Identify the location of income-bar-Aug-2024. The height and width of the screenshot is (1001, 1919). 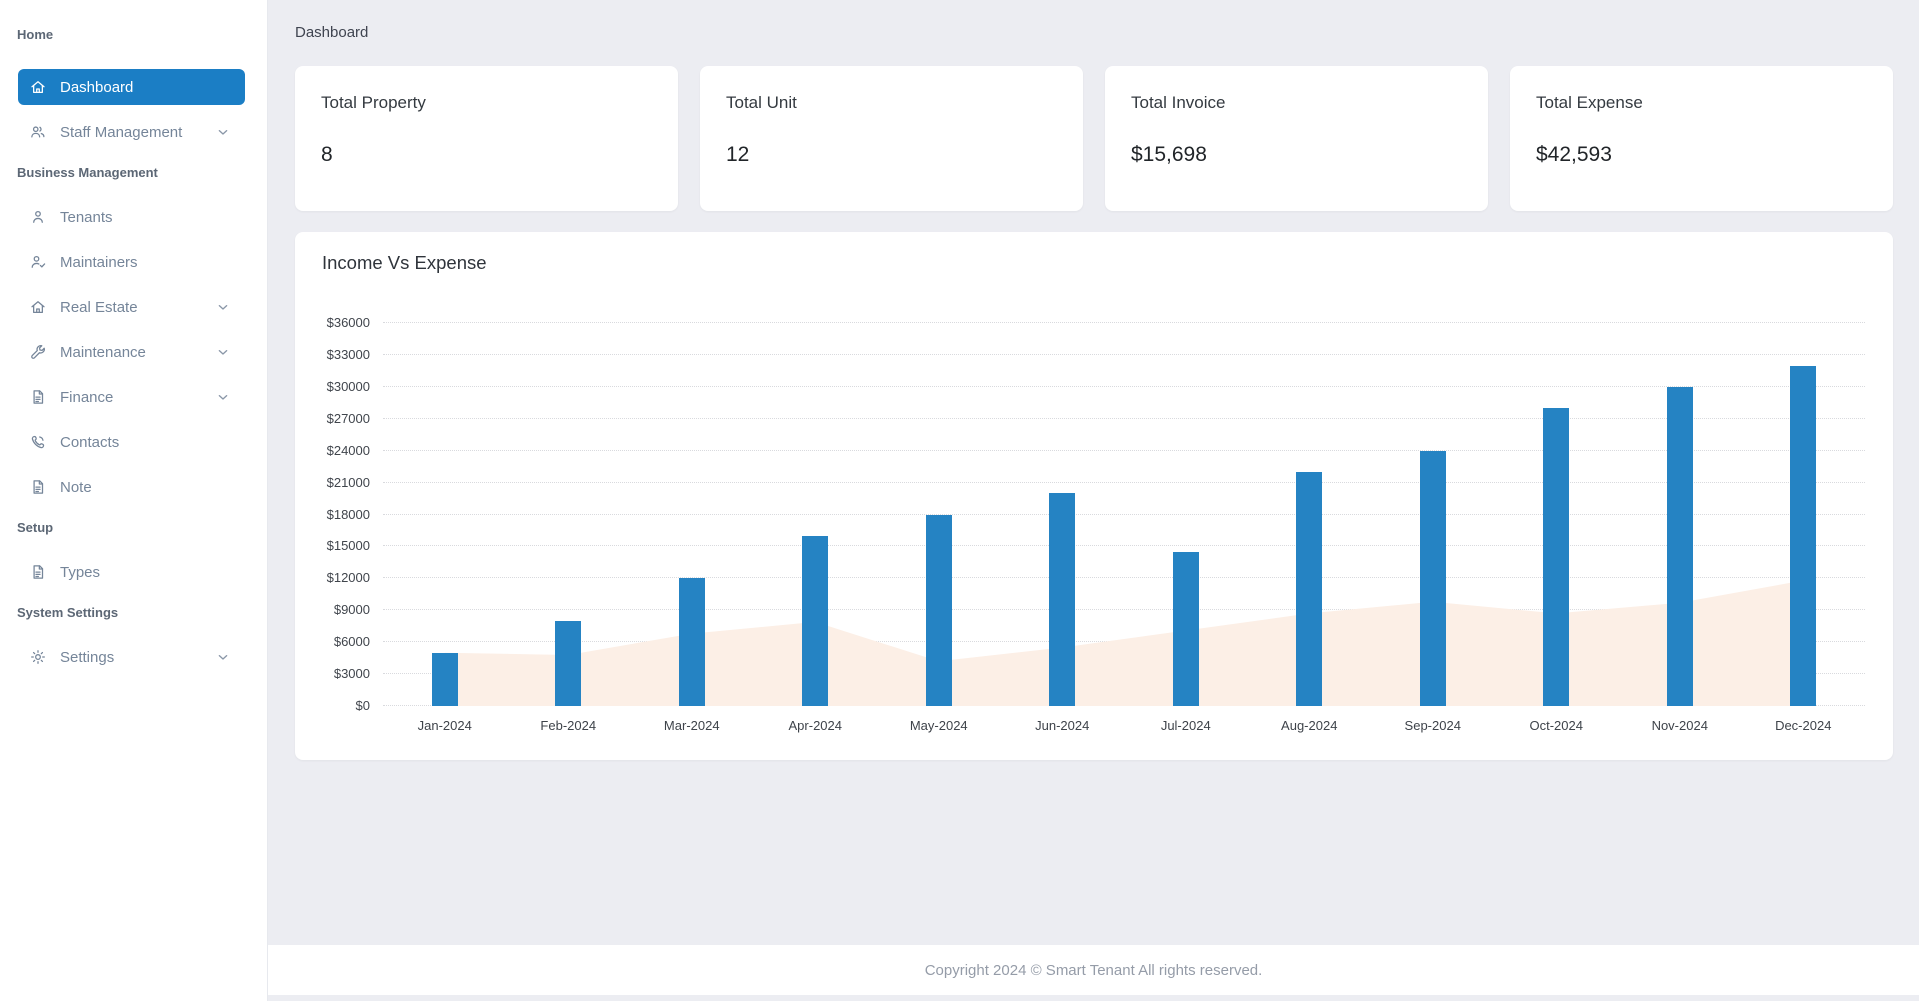
(1309, 588).